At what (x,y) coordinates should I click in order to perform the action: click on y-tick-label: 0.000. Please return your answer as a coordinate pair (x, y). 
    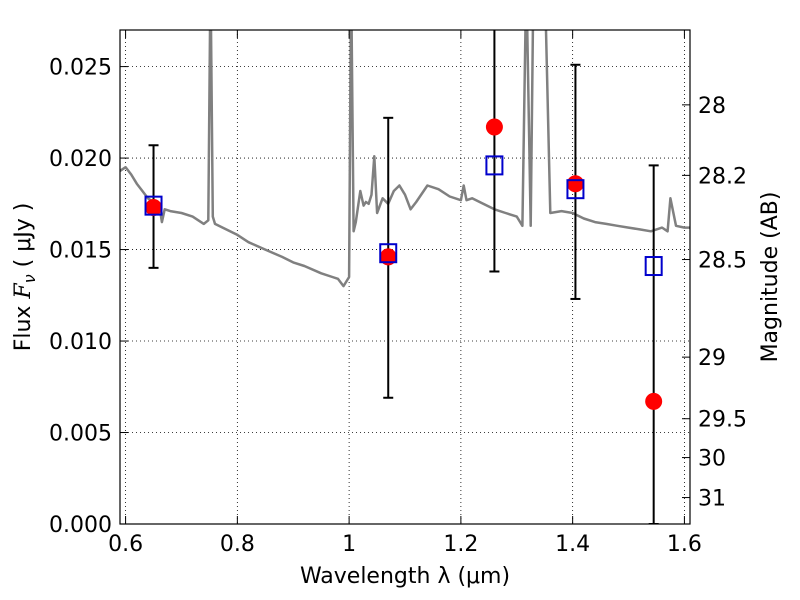
    Looking at the image, I should click on (80, 525).